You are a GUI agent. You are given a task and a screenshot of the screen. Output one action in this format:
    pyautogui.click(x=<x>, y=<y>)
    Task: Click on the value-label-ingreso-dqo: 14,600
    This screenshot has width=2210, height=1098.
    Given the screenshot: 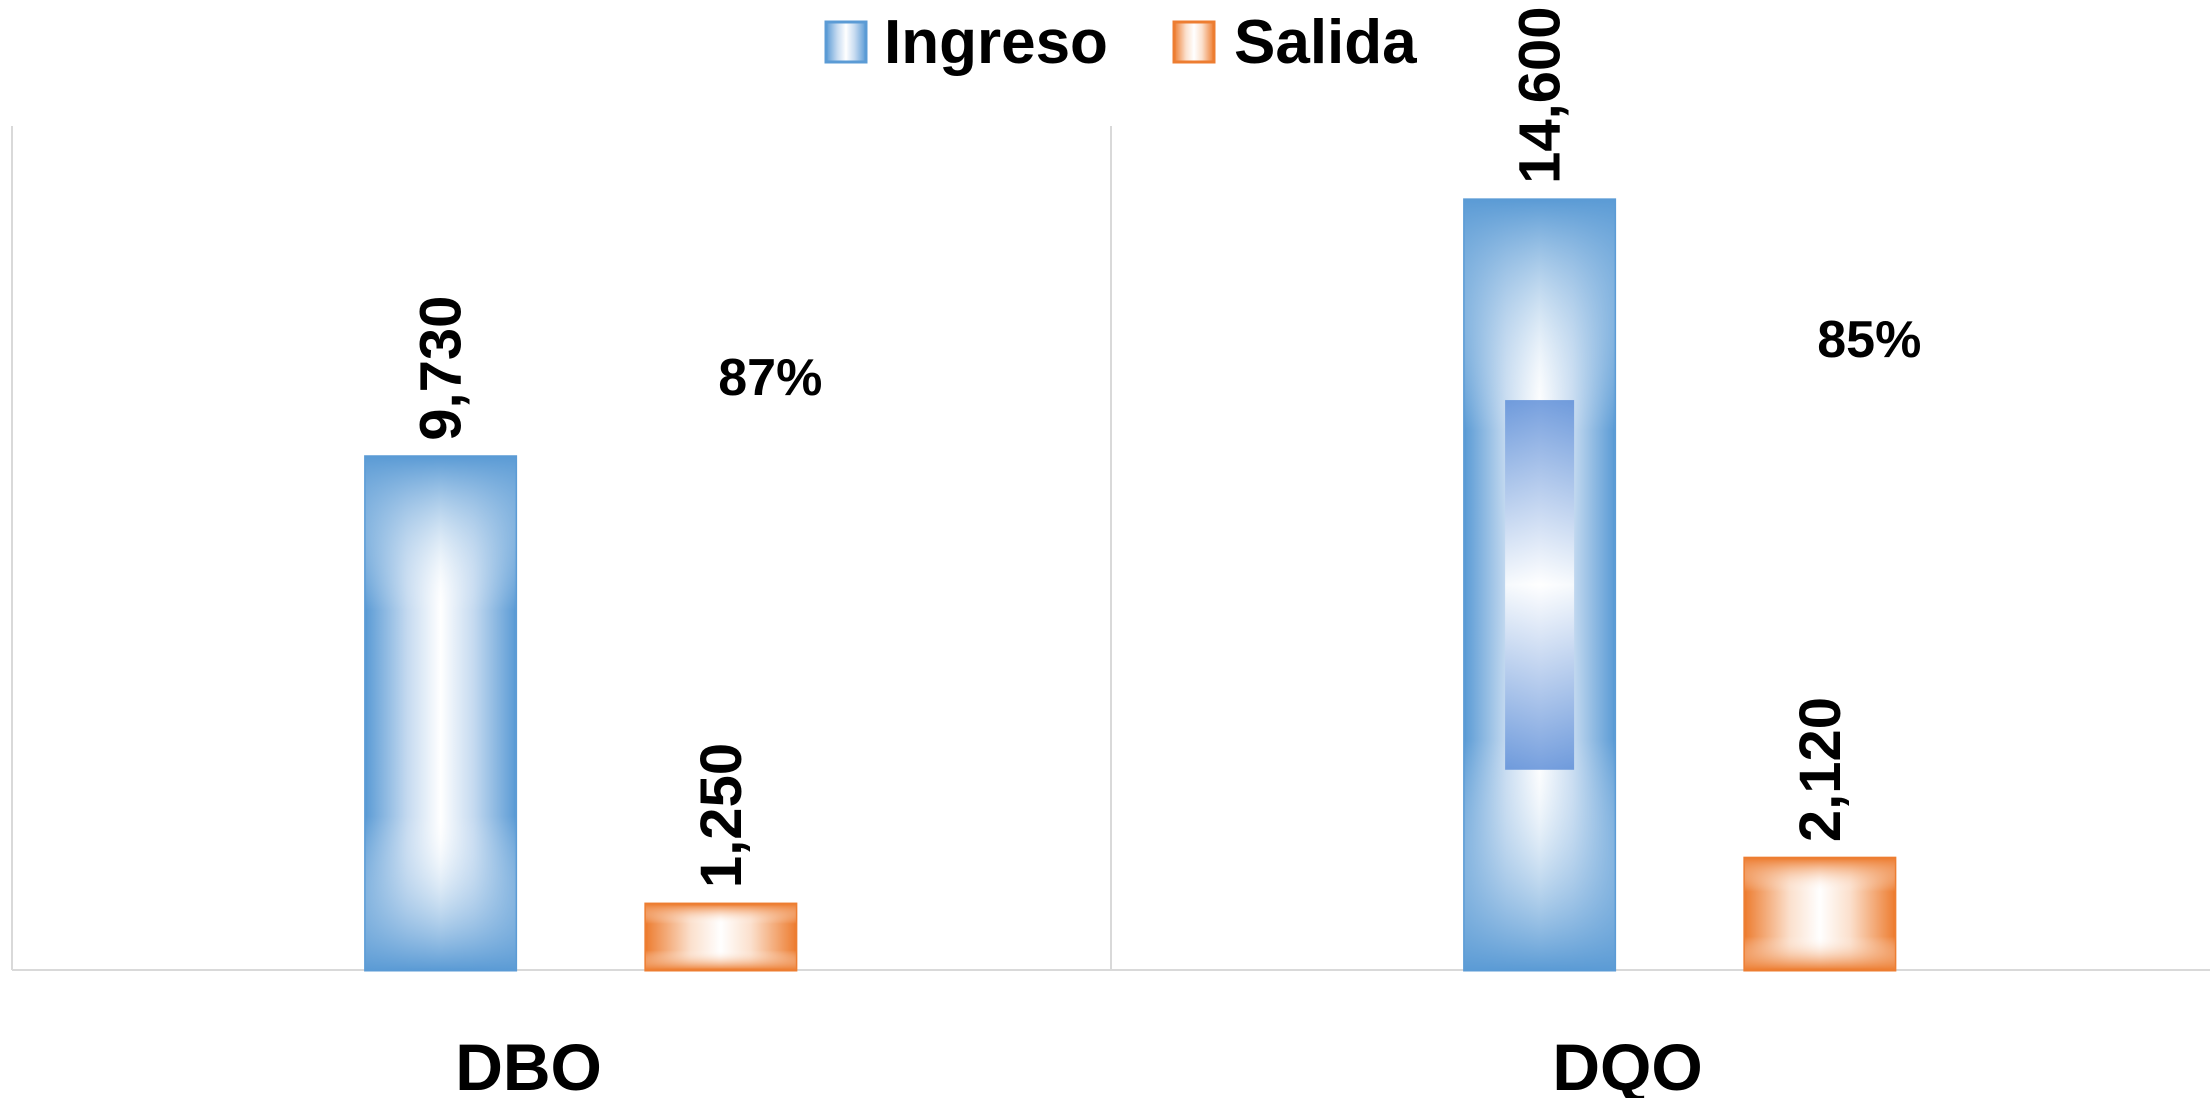 What is the action you would take?
    pyautogui.click(x=1540, y=94)
    